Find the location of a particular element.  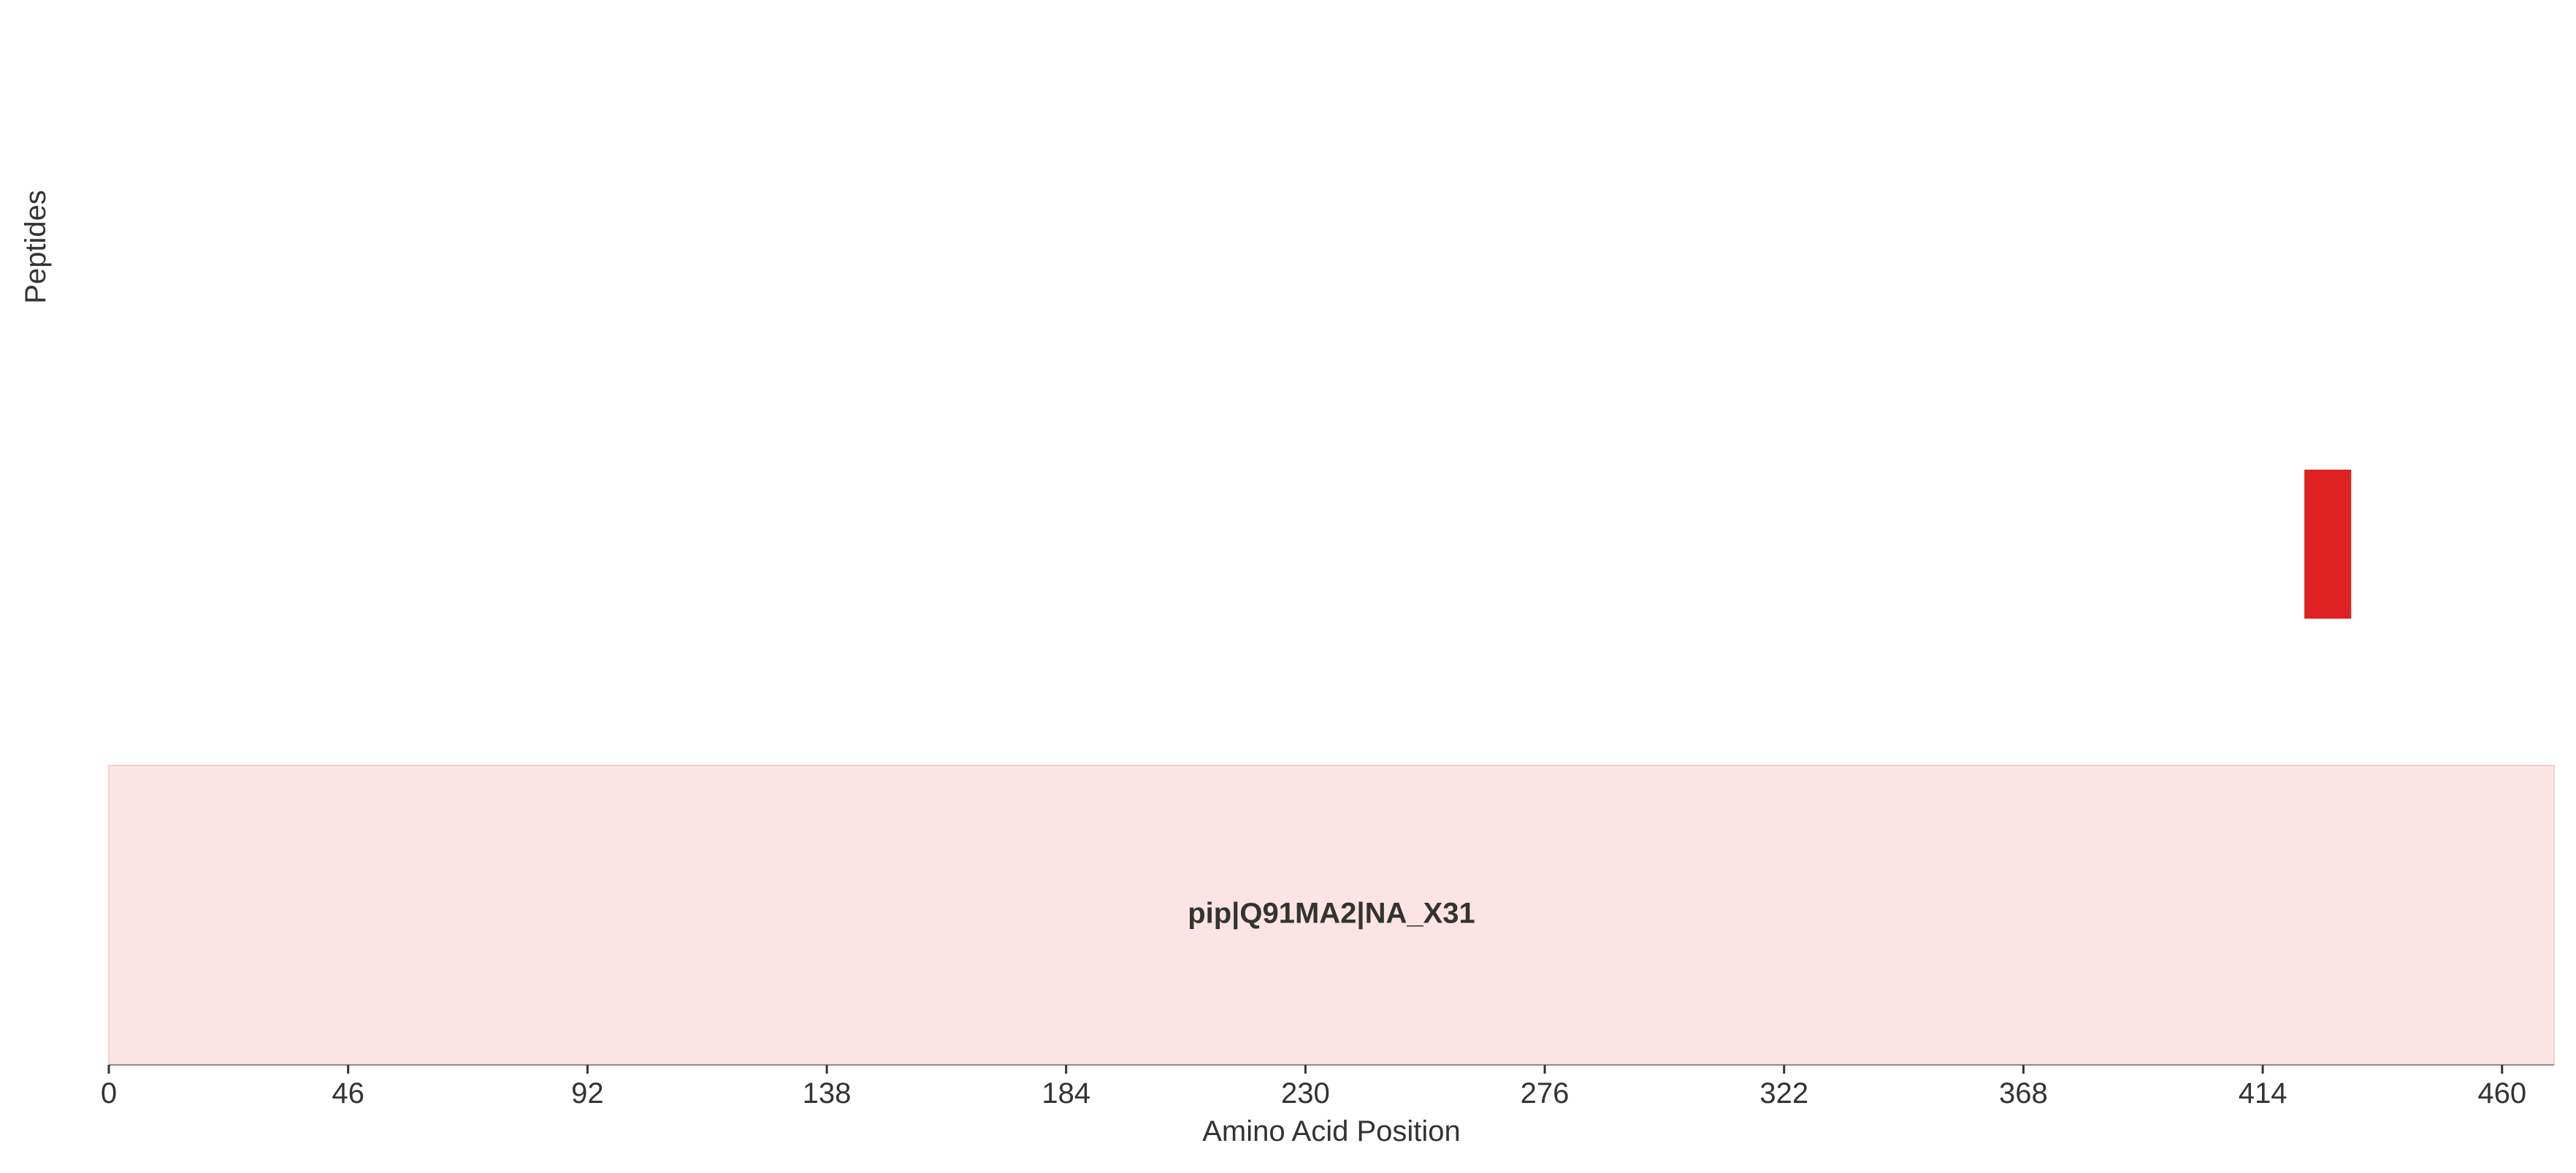

x-tick-label: 184 is located at coordinates (1066, 1093).